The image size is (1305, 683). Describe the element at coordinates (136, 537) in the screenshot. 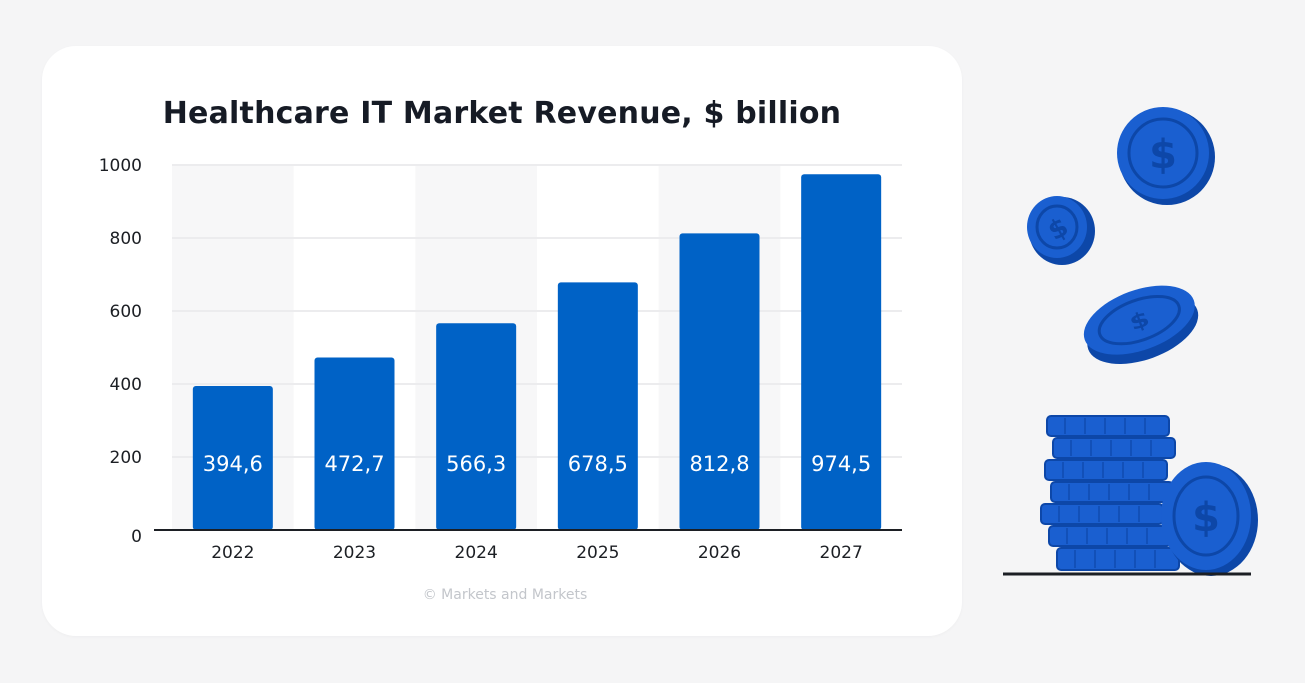

I see `y-tick-label: 0` at that location.